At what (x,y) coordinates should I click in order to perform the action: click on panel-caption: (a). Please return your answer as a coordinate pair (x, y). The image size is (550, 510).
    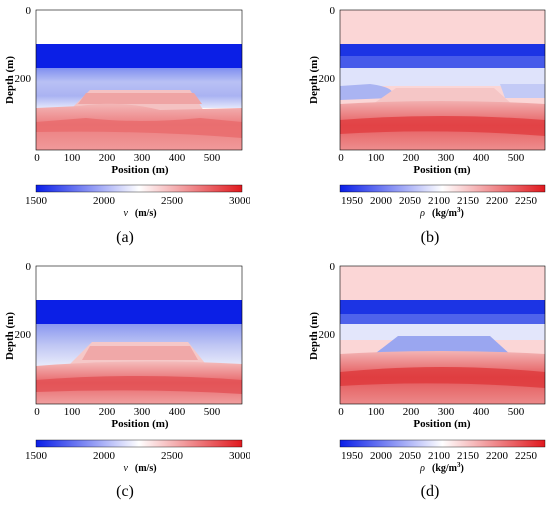
    Looking at the image, I should click on (125, 237).